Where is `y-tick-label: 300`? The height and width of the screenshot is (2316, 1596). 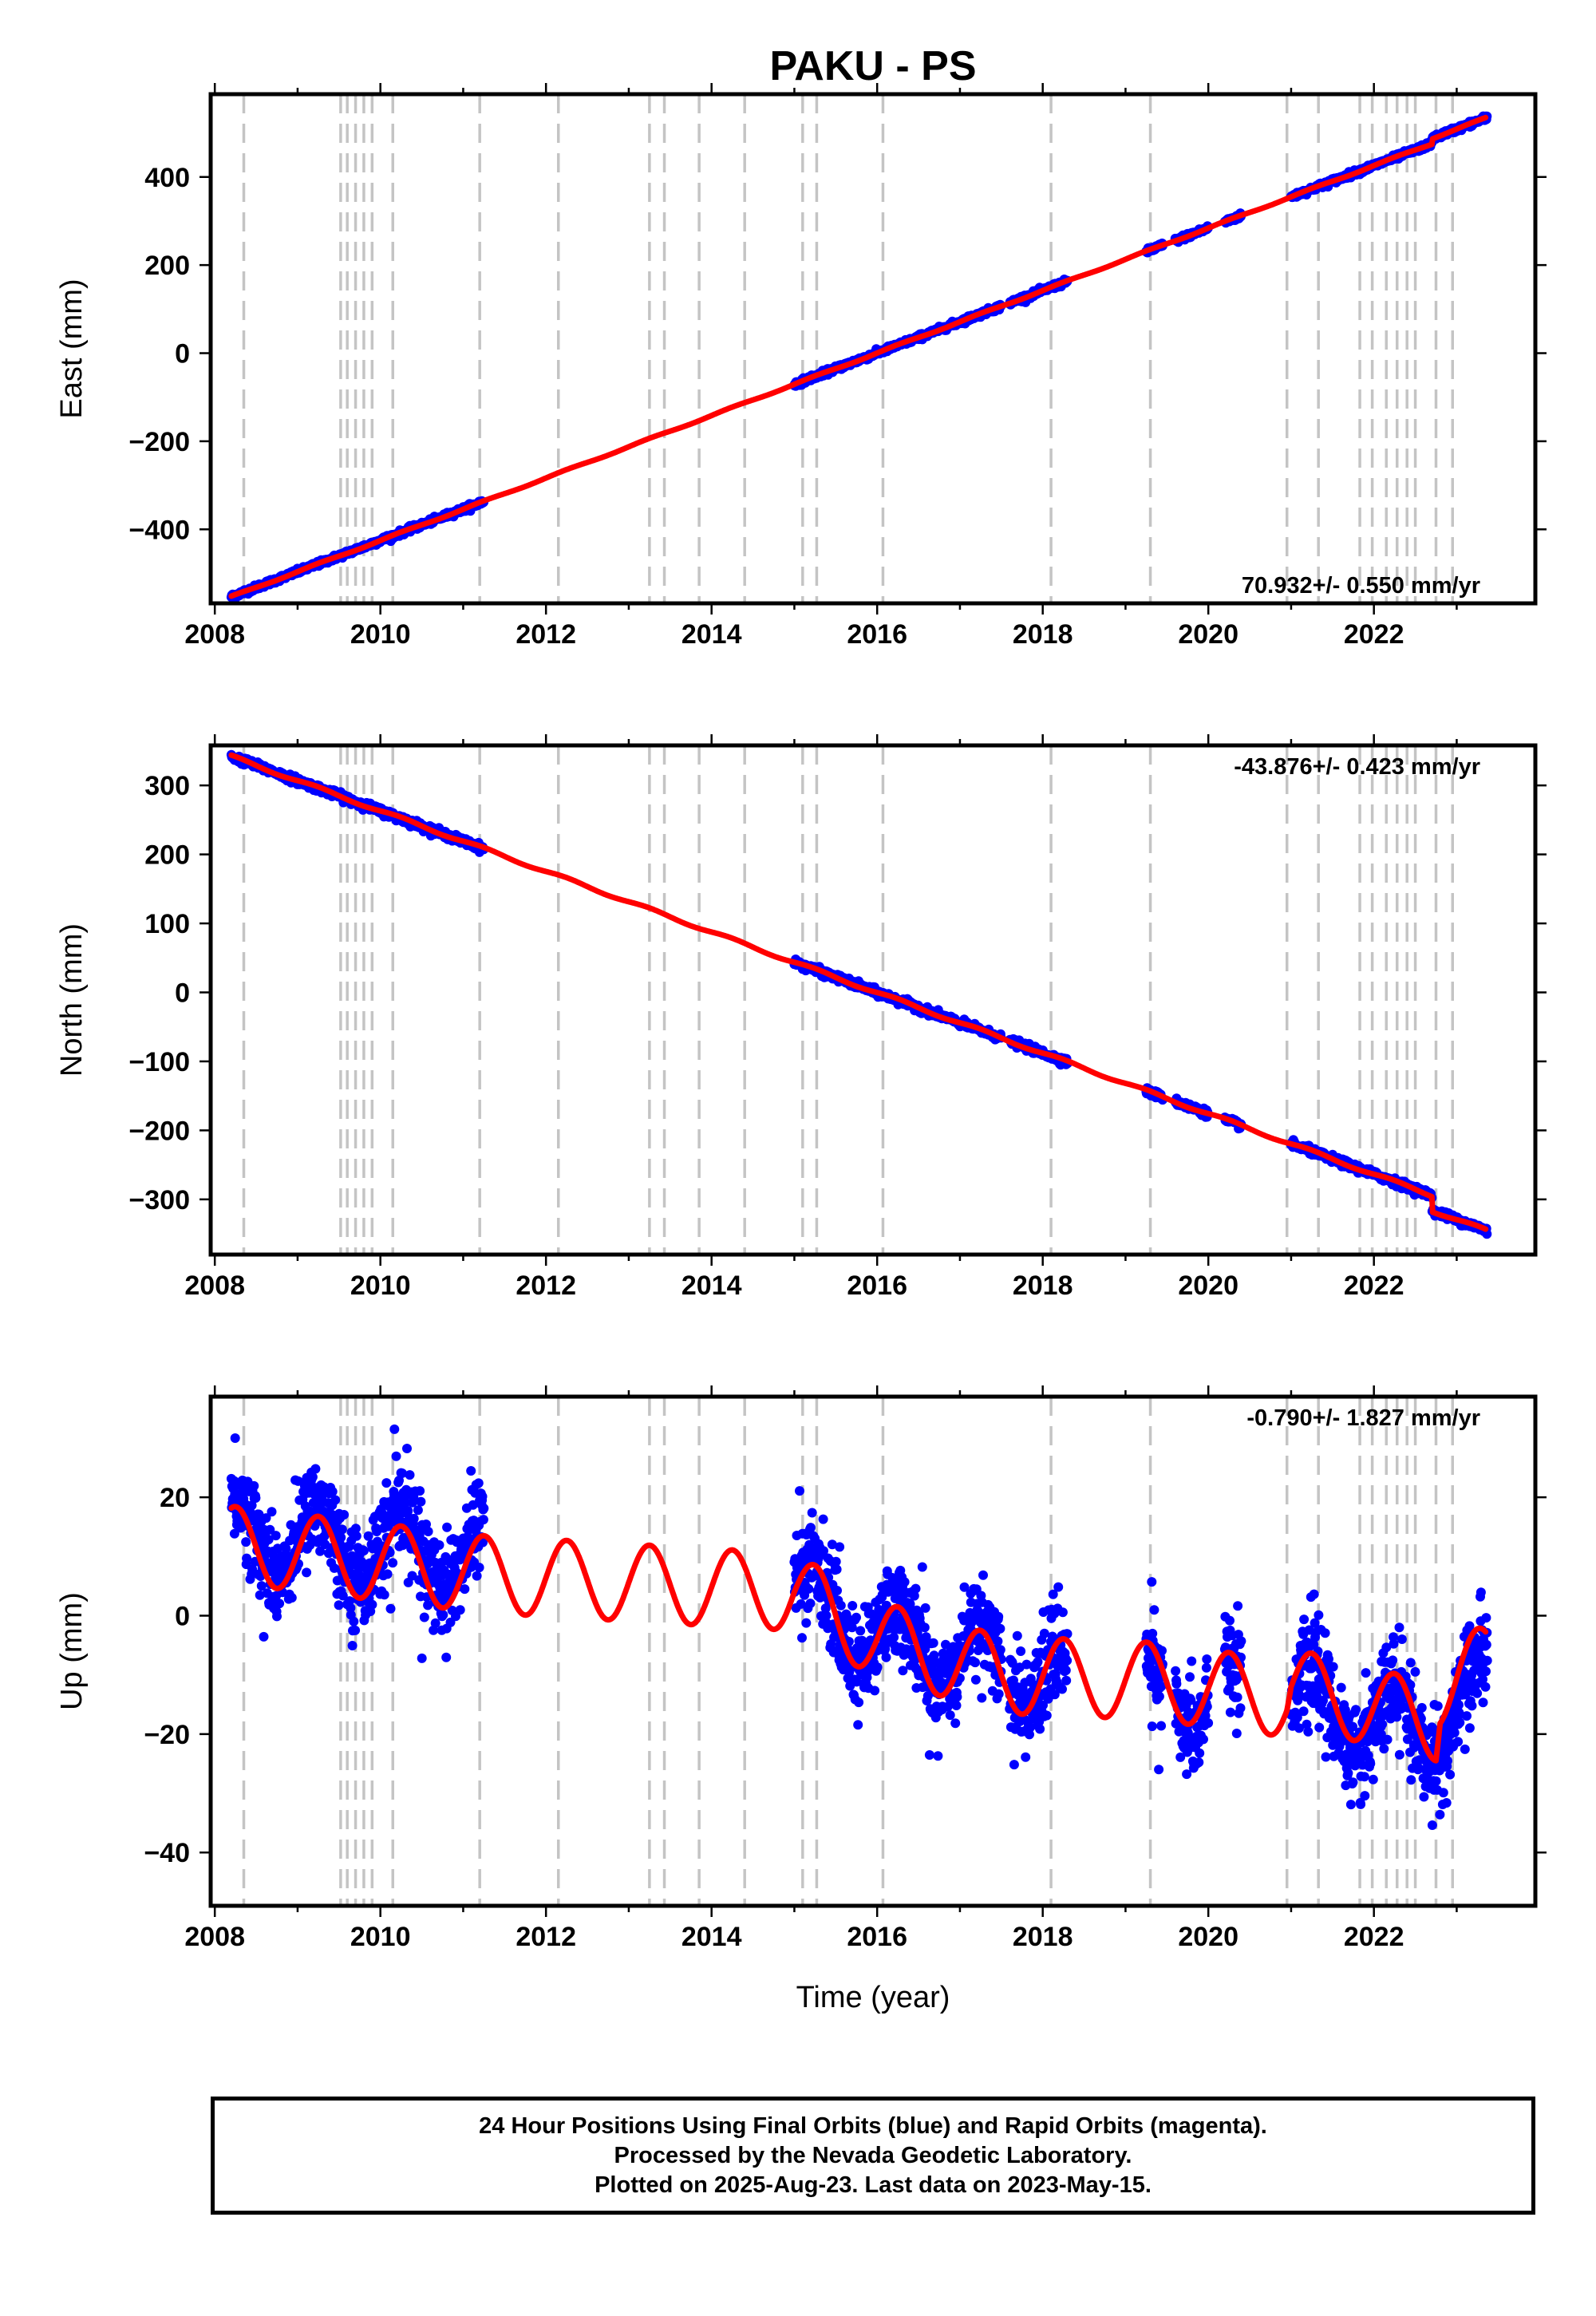
y-tick-label: 300 is located at coordinates (167, 786).